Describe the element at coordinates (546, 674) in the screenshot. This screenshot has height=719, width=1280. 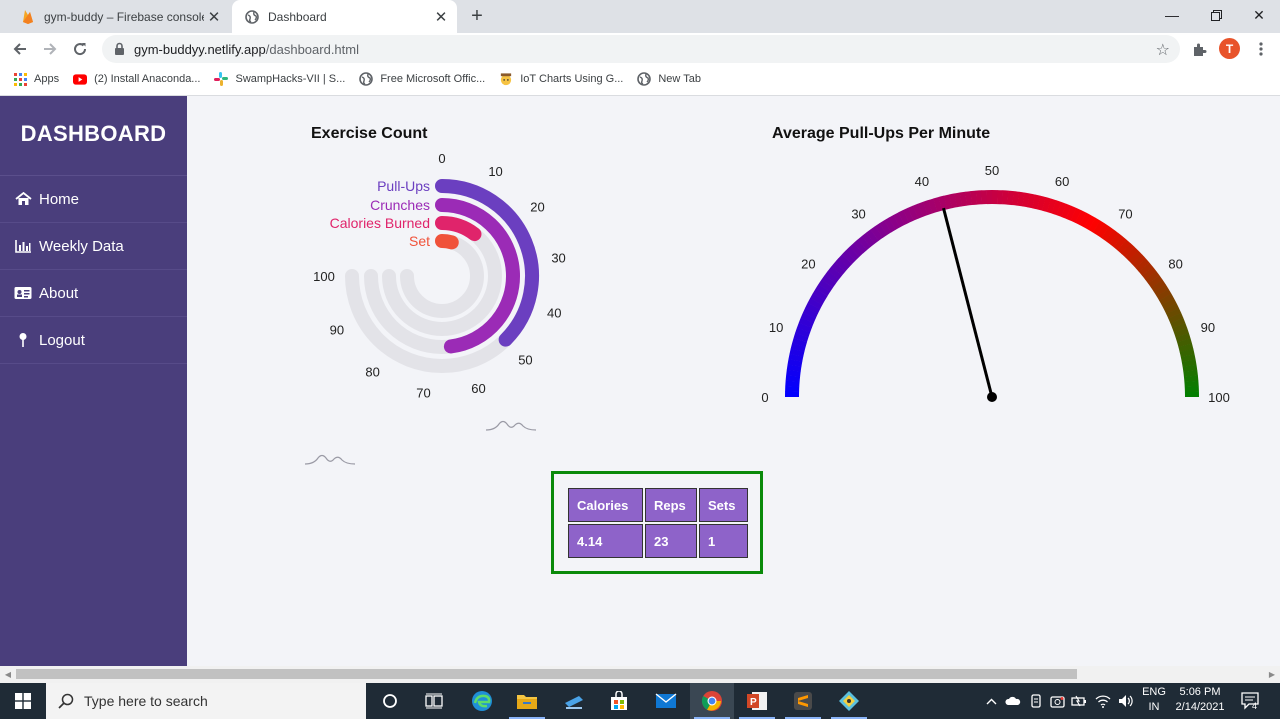
I see `scrollbar-thumb` at that location.